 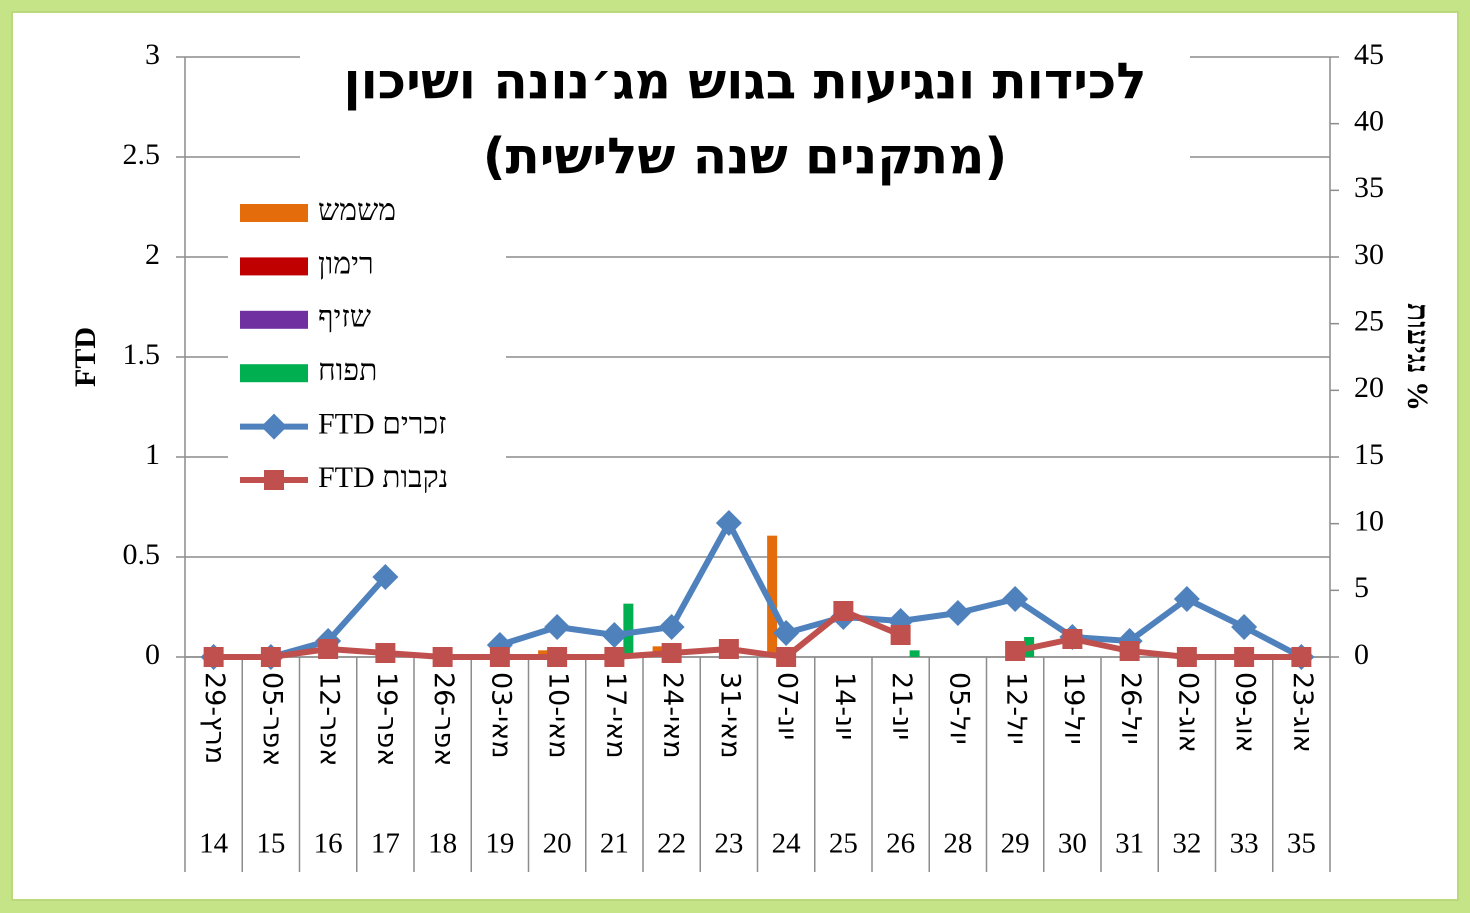 I want to click on x-tick-label: 07-יונ, so click(x=787, y=706).